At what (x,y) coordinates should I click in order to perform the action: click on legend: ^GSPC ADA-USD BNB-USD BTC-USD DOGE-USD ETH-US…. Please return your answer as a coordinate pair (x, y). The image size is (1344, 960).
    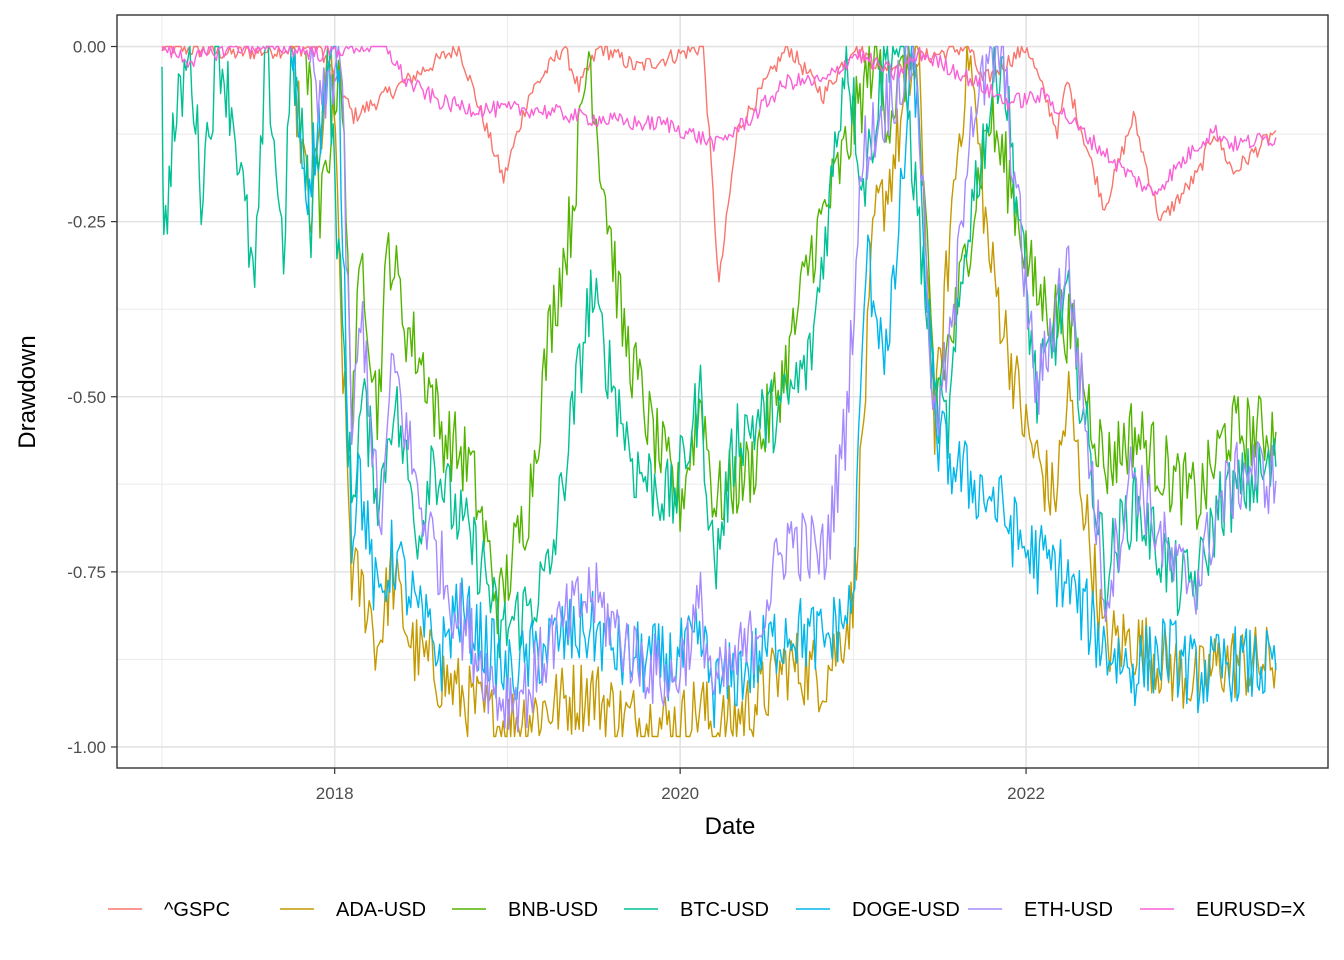
    Looking at the image, I should click on (706, 910).